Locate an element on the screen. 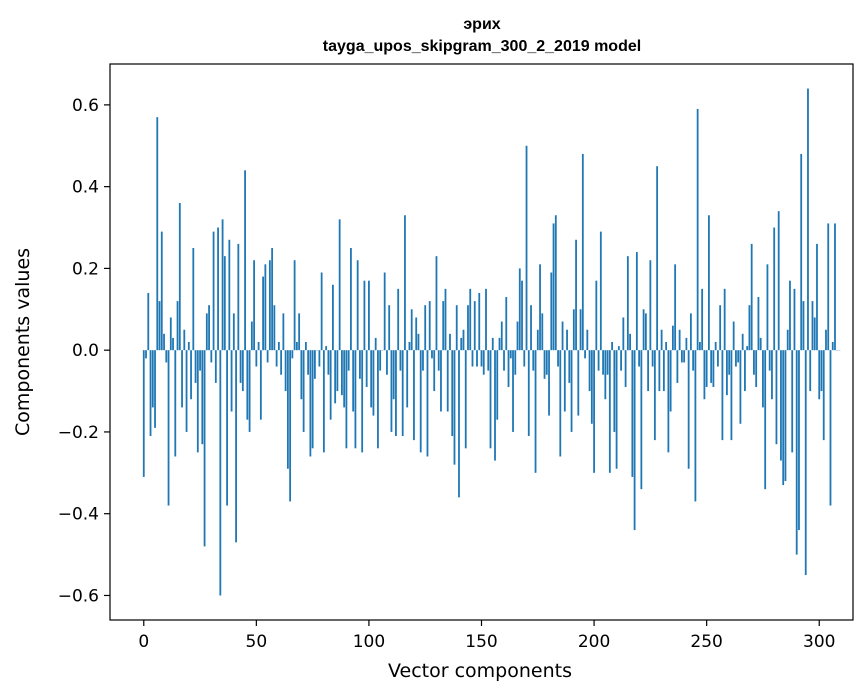 The height and width of the screenshot is (696, 867). y-tick-label: 0.0 is located at coordinates (85, 351).